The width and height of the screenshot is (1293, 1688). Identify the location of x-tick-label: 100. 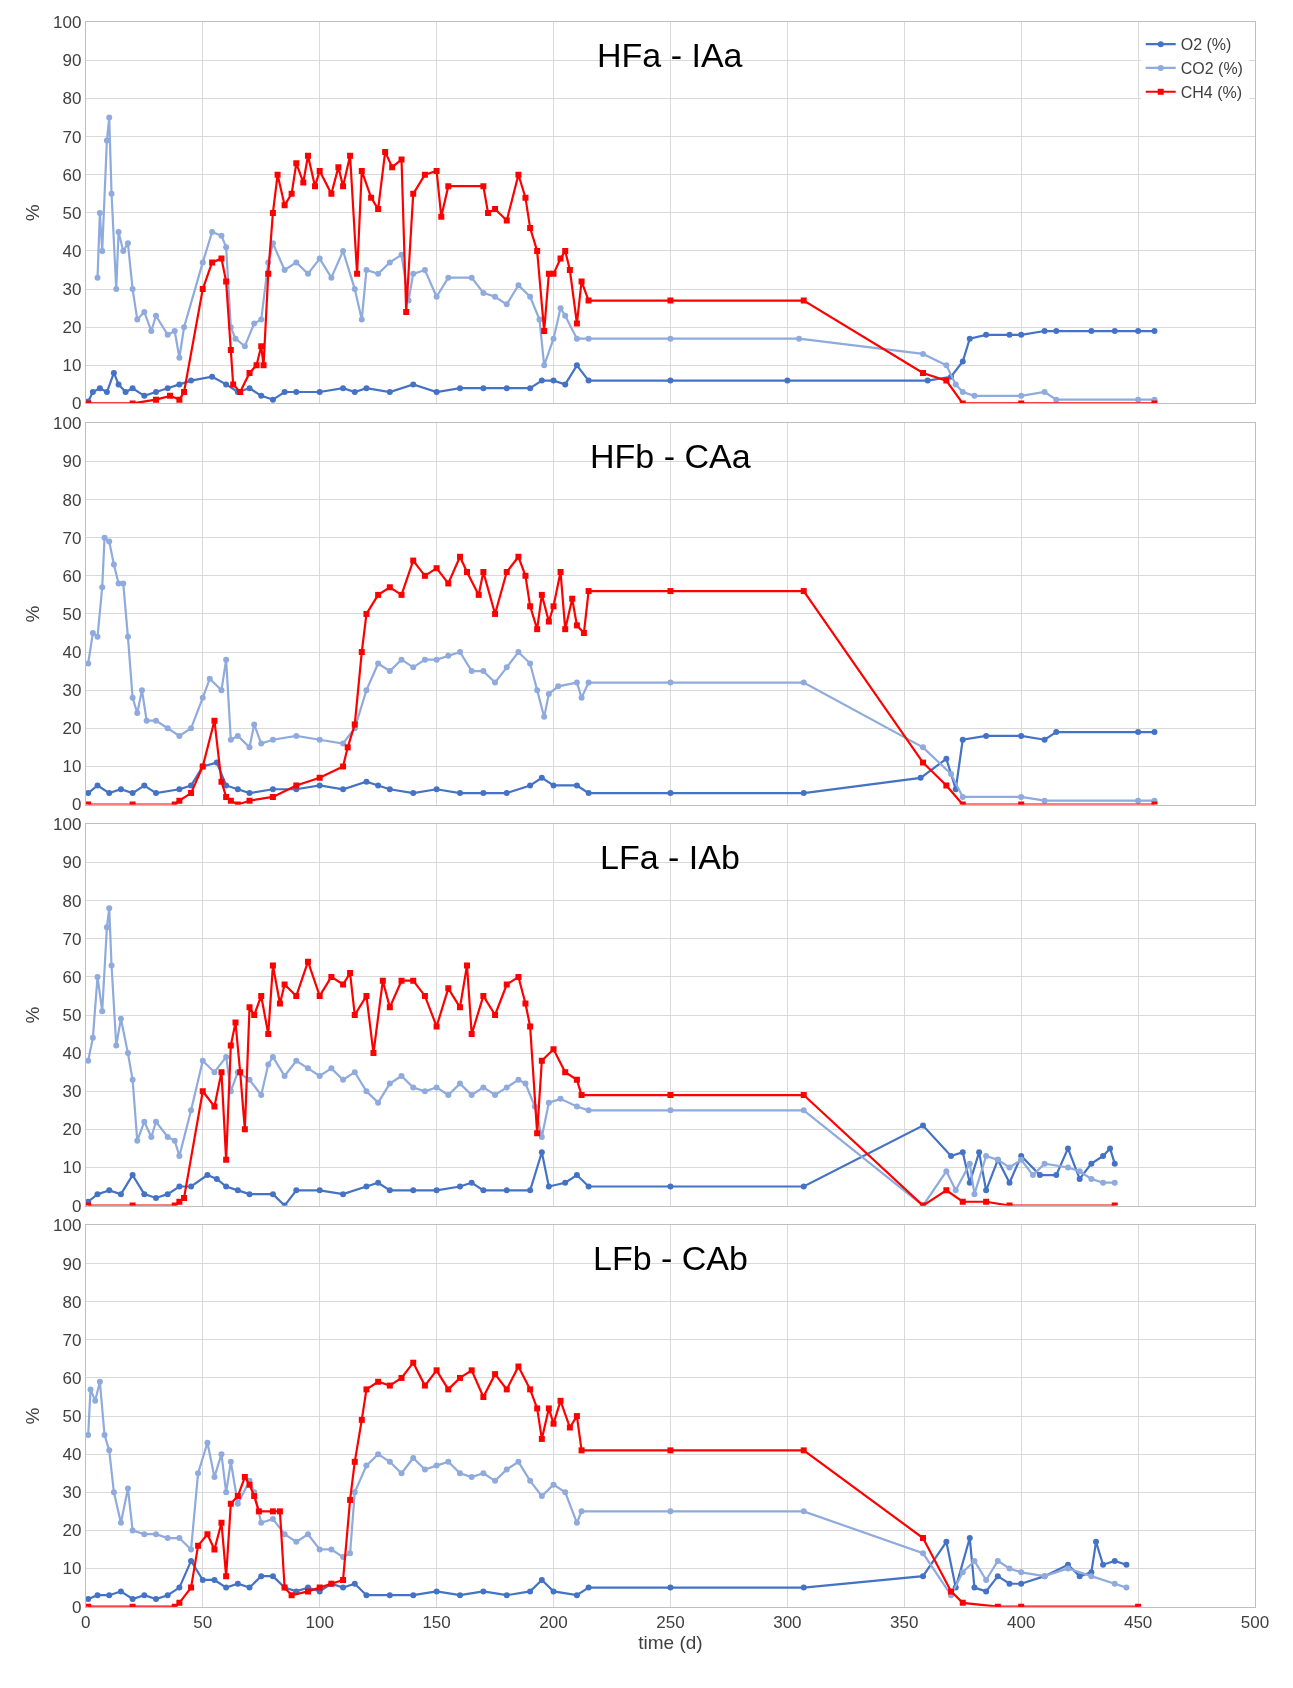
(319, 1623).